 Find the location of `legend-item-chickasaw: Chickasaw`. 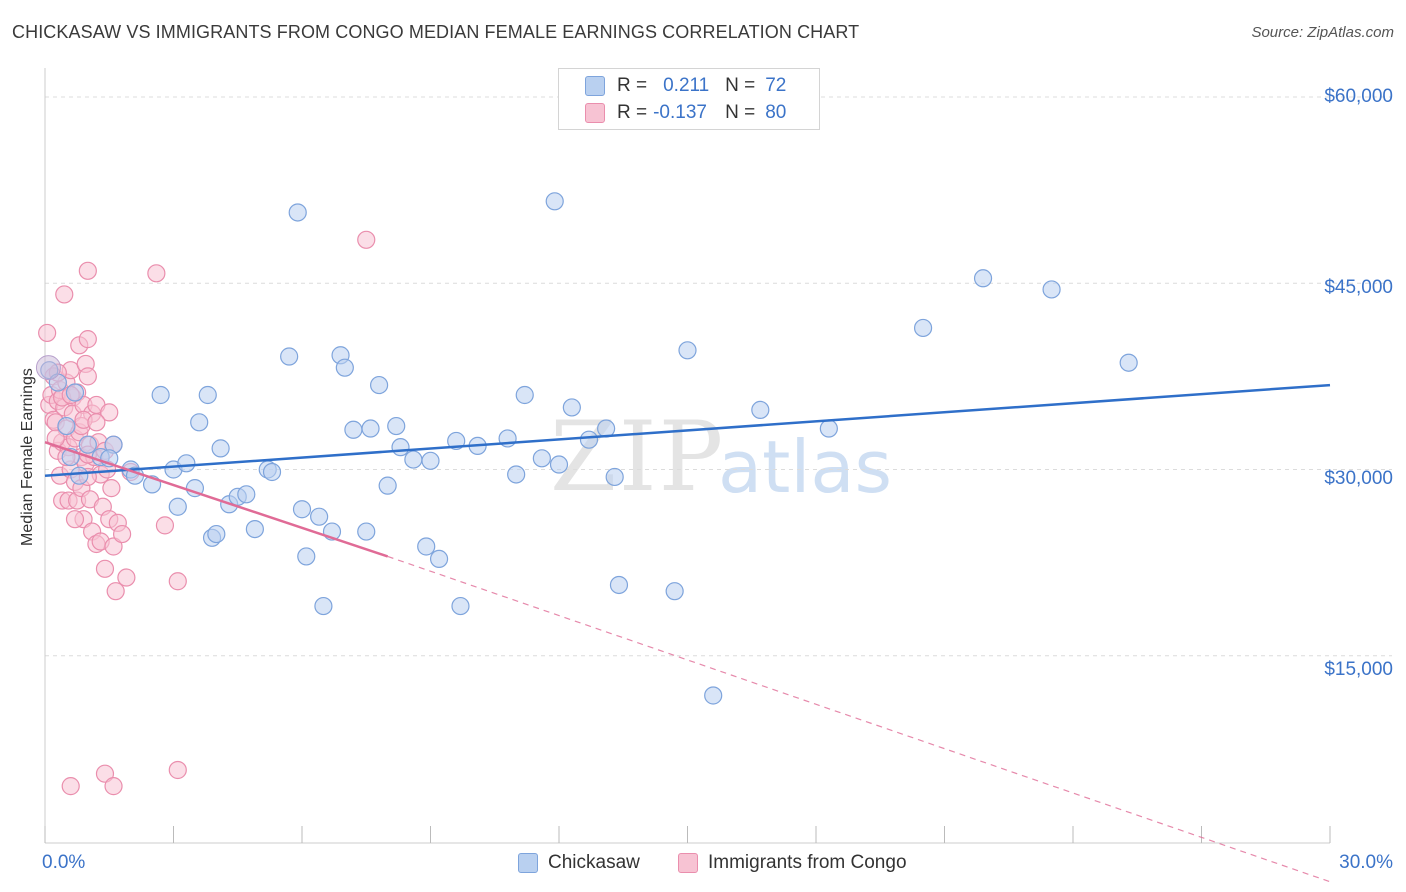

legend-item-chickasaw: Chickasaw is located at coordinates (579, 863).